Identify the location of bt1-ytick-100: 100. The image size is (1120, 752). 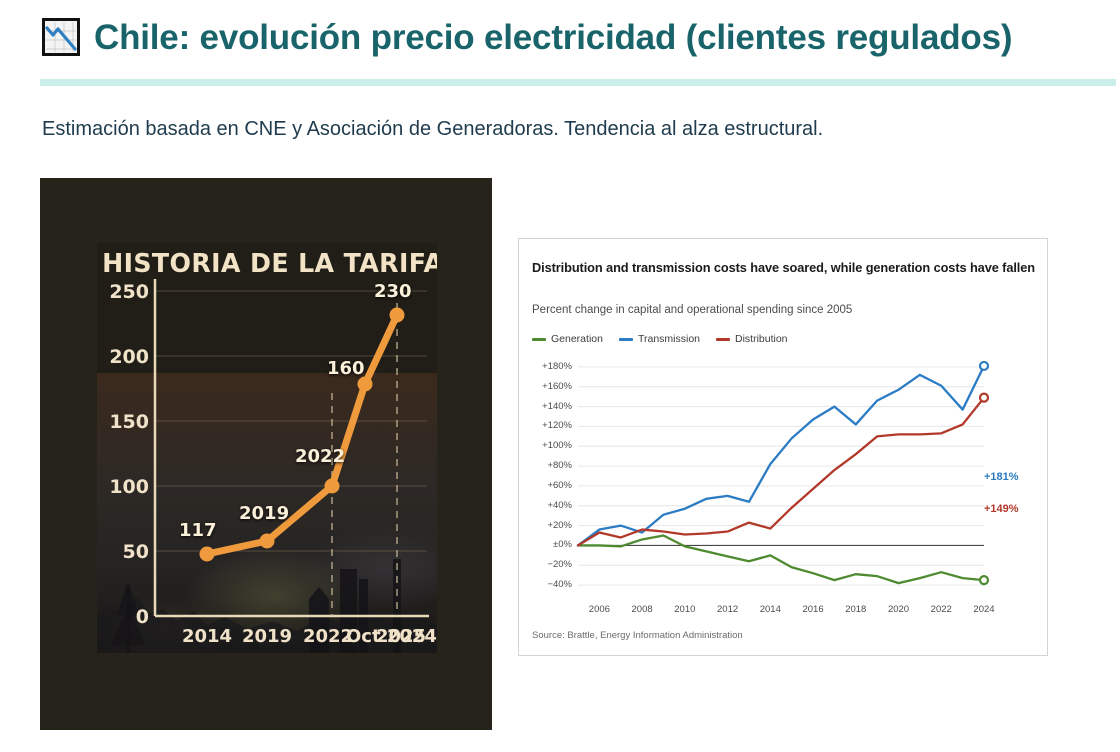
(129, 487).